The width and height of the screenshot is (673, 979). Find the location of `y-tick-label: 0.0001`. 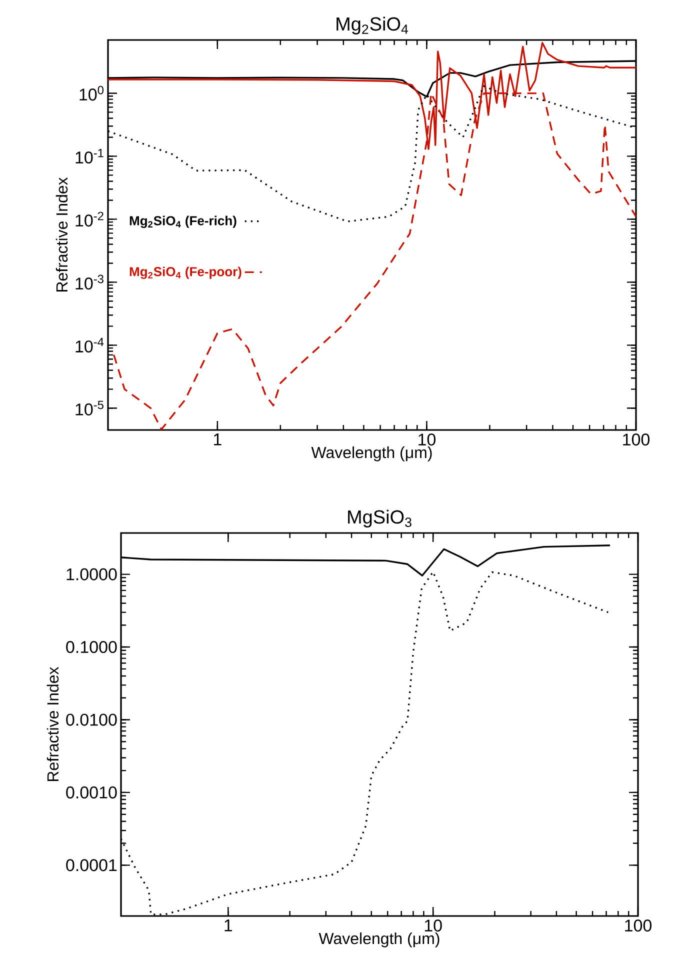

y-tick-label: 0.0001 is located at coordinates (91, 865).